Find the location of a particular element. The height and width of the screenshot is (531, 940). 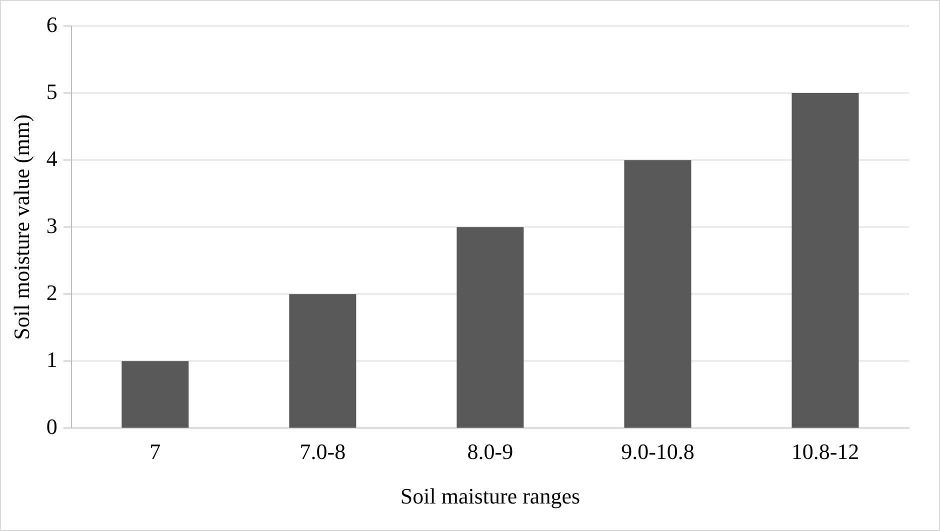

y-tick-label: 6 is located at coordinates (52, 24).